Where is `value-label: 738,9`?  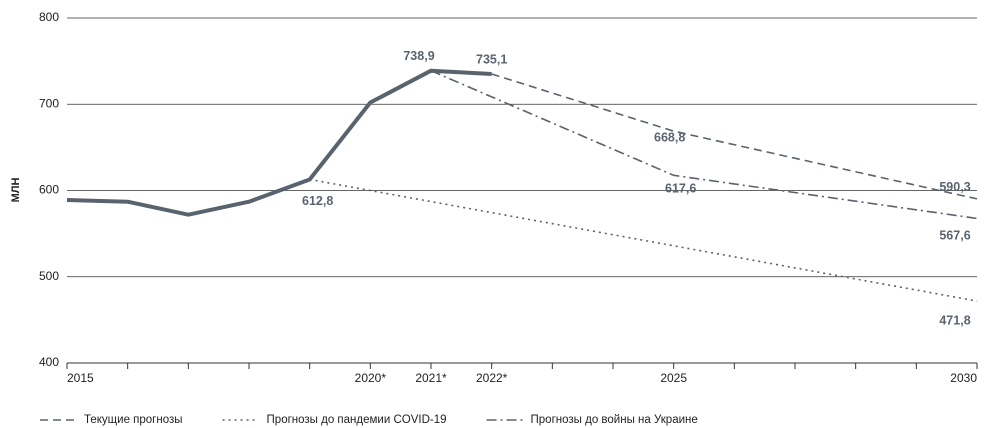
value-label: 738,9 is located at coordinates (418, 56).